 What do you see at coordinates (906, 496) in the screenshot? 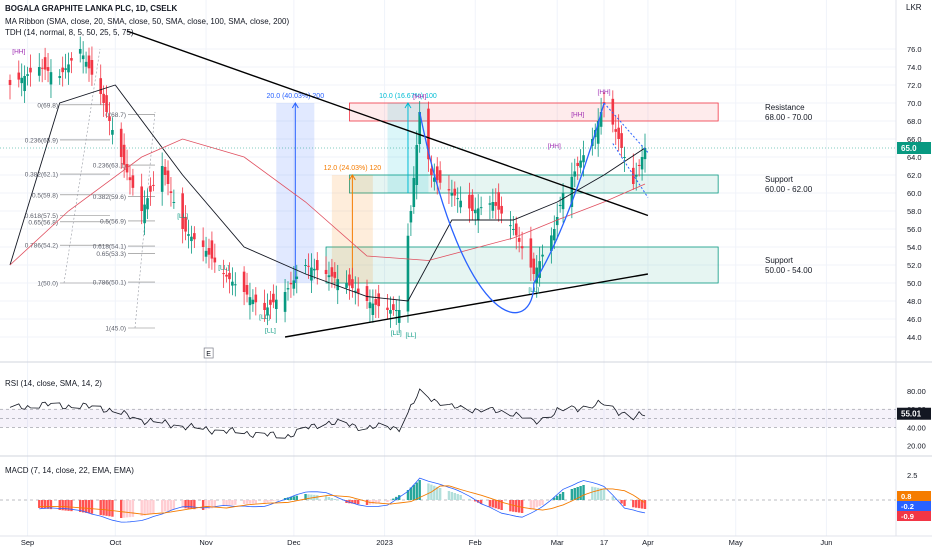
I see `macd-last-value: 0.8` at bounding box center [906, 496].